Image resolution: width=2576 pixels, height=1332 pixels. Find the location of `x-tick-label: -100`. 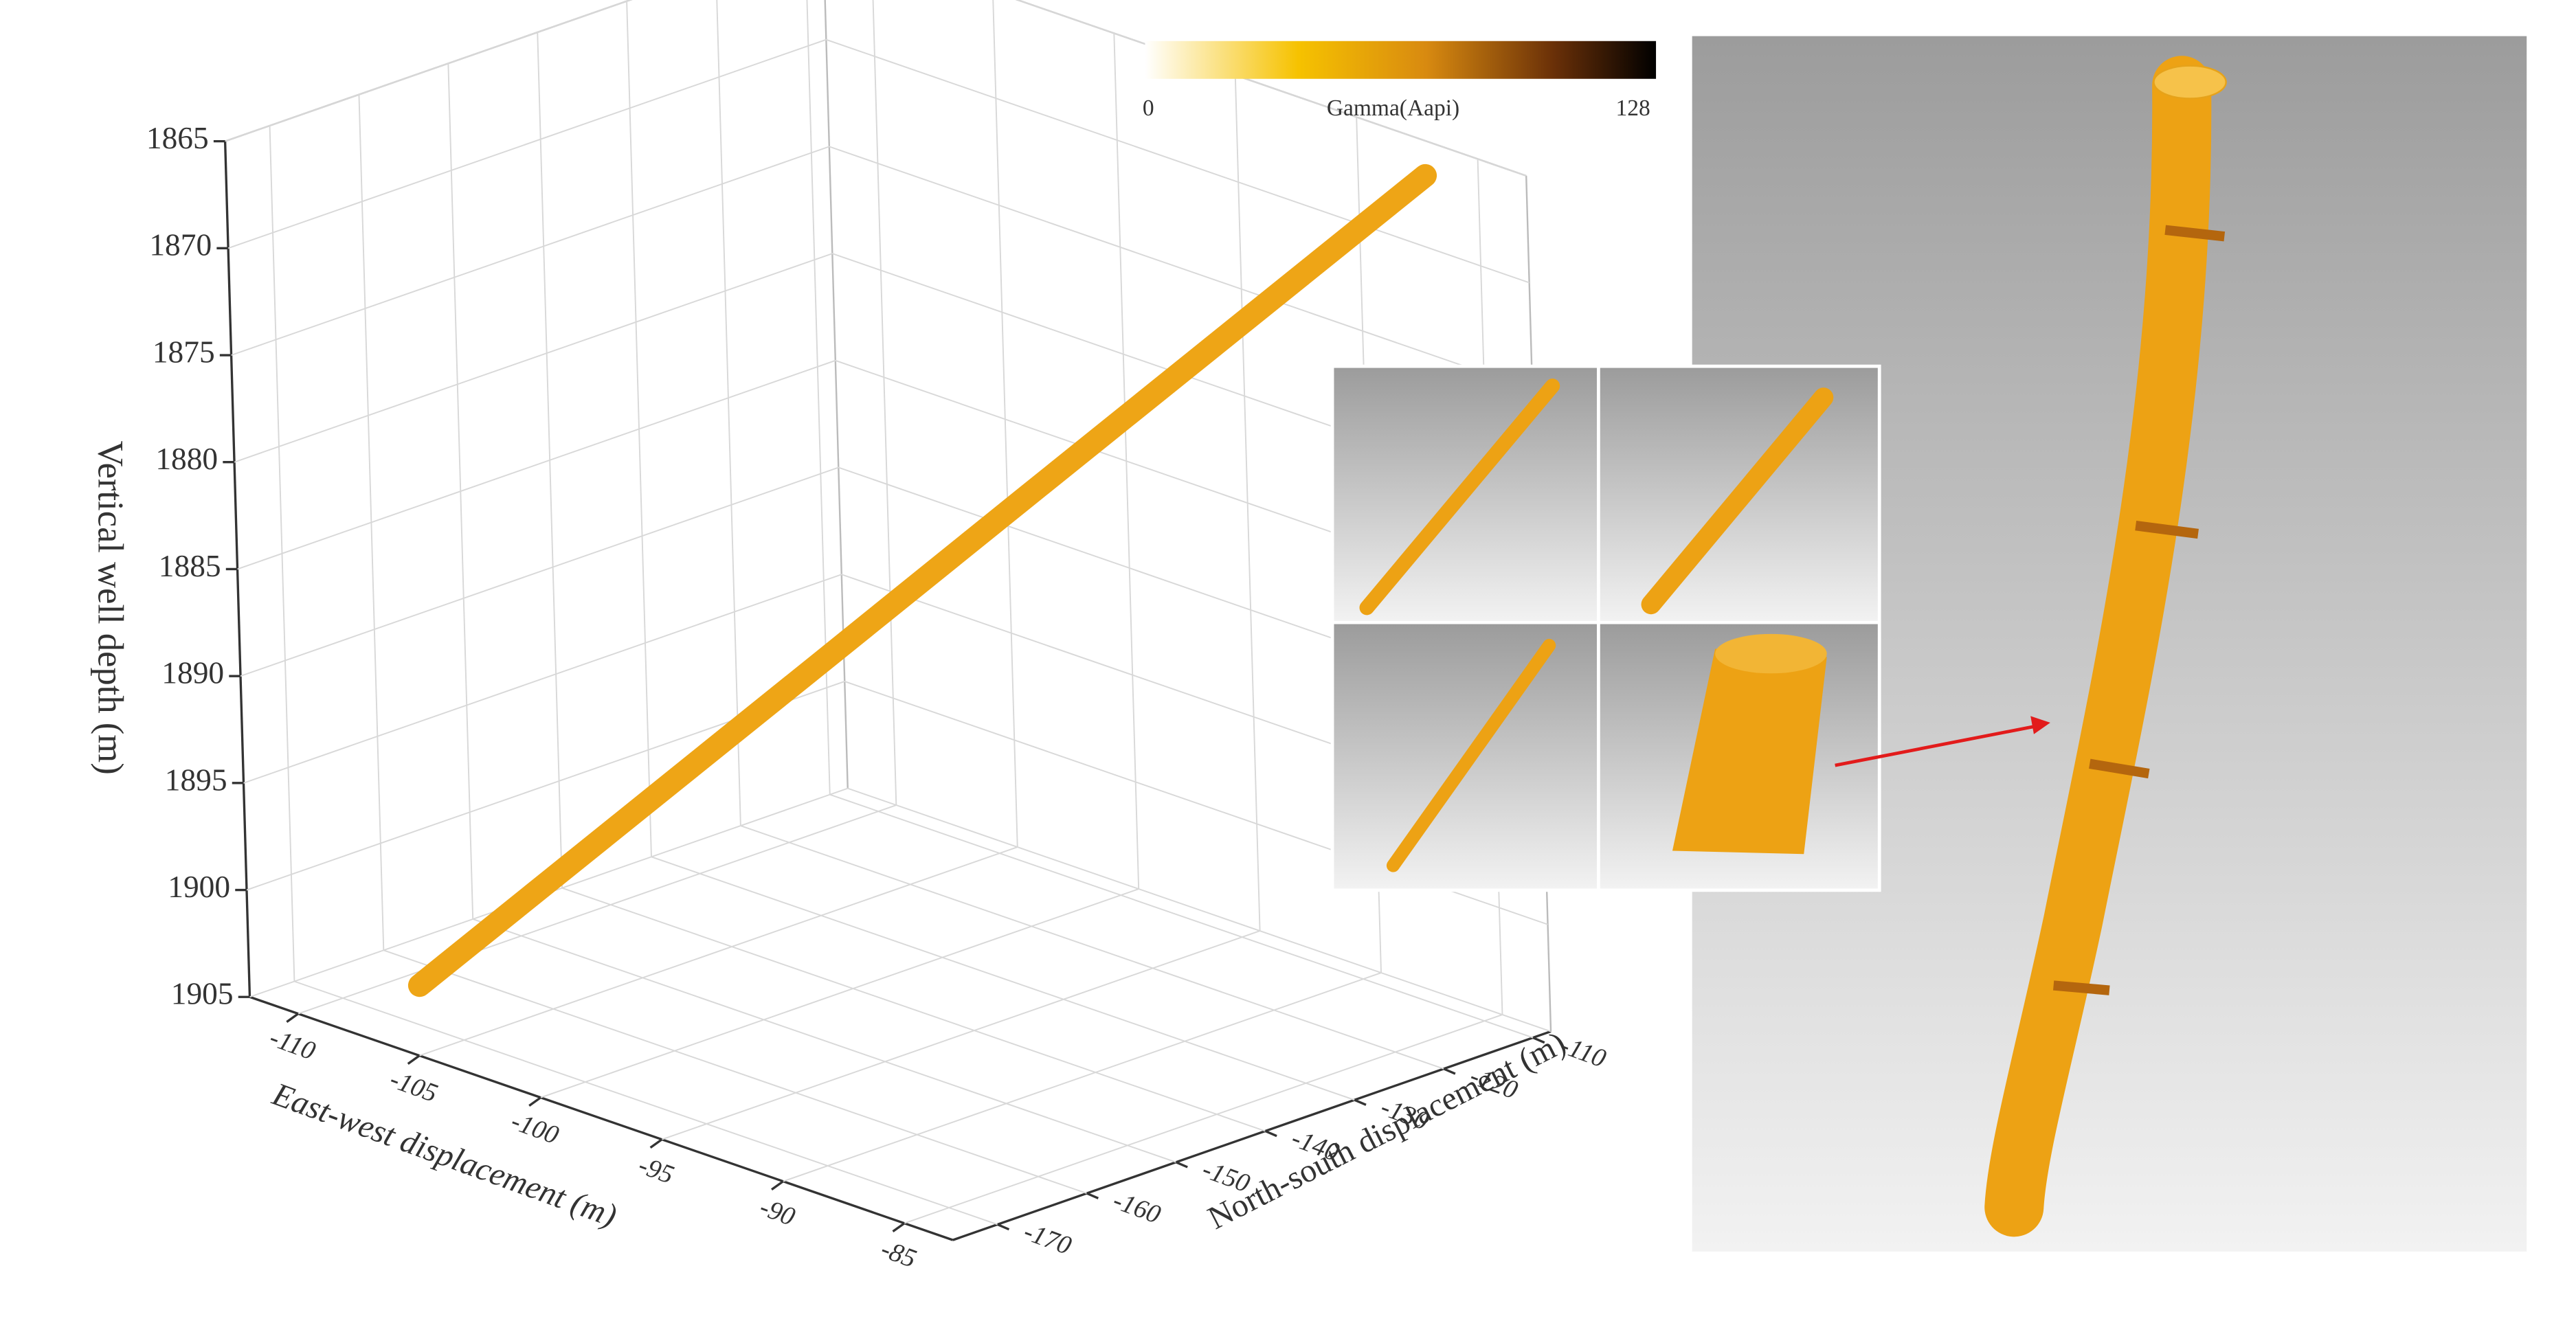

x-tick-label: -100 is located at coordinates (534, 1128).